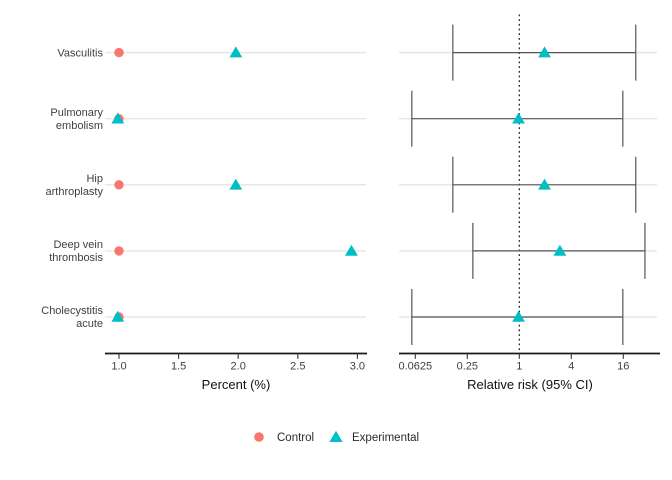 The width and height of the screenshot is (672, 480). Describe the element at coordinates (571, 367) in the screenshot. I see `x-tick-label-1-3: 4` at that location.